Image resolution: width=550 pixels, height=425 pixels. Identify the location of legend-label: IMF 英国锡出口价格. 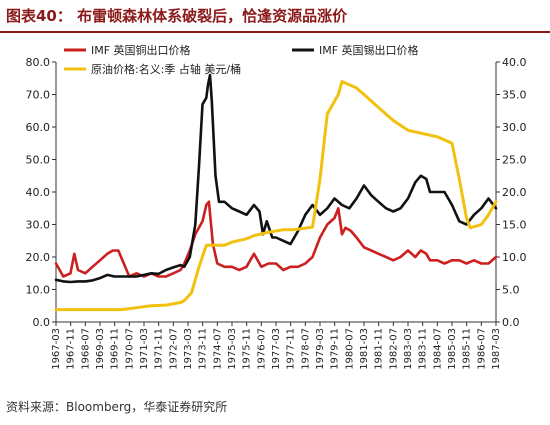
(369, 50).